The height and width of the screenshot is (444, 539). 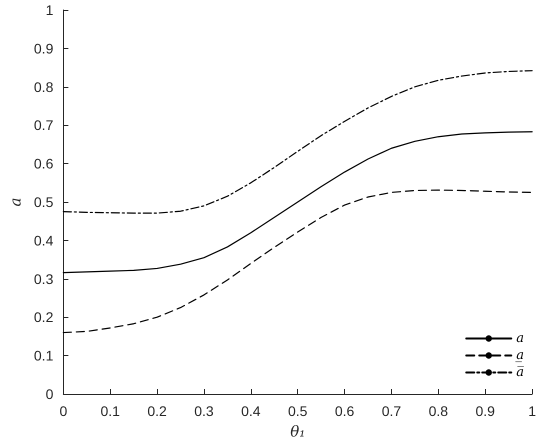 I want to click on x-tick-label: 0.2, so click(x=157, y=411).